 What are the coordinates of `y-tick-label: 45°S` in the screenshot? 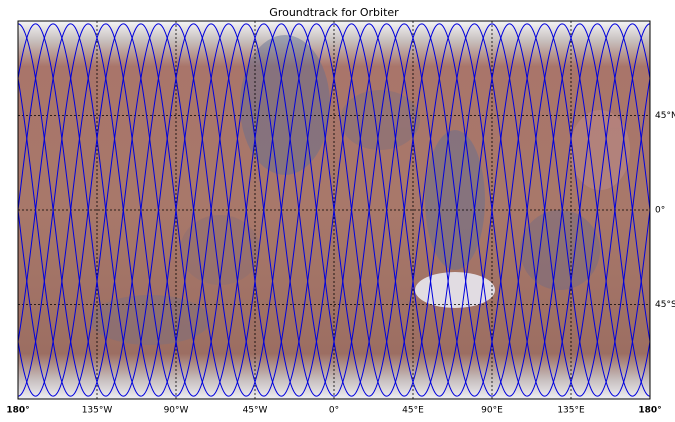 It's located at (665, 305).